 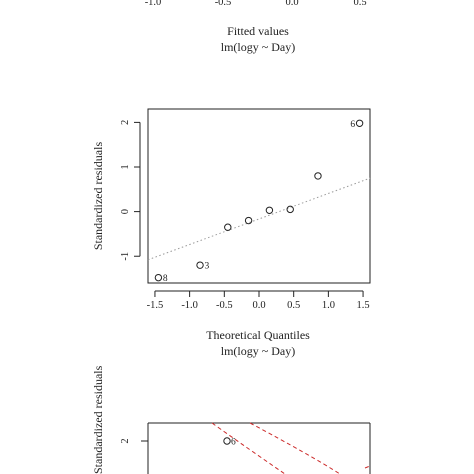 I want to click on y-axis: -1 0 1 2, so click(x=130, y=190).